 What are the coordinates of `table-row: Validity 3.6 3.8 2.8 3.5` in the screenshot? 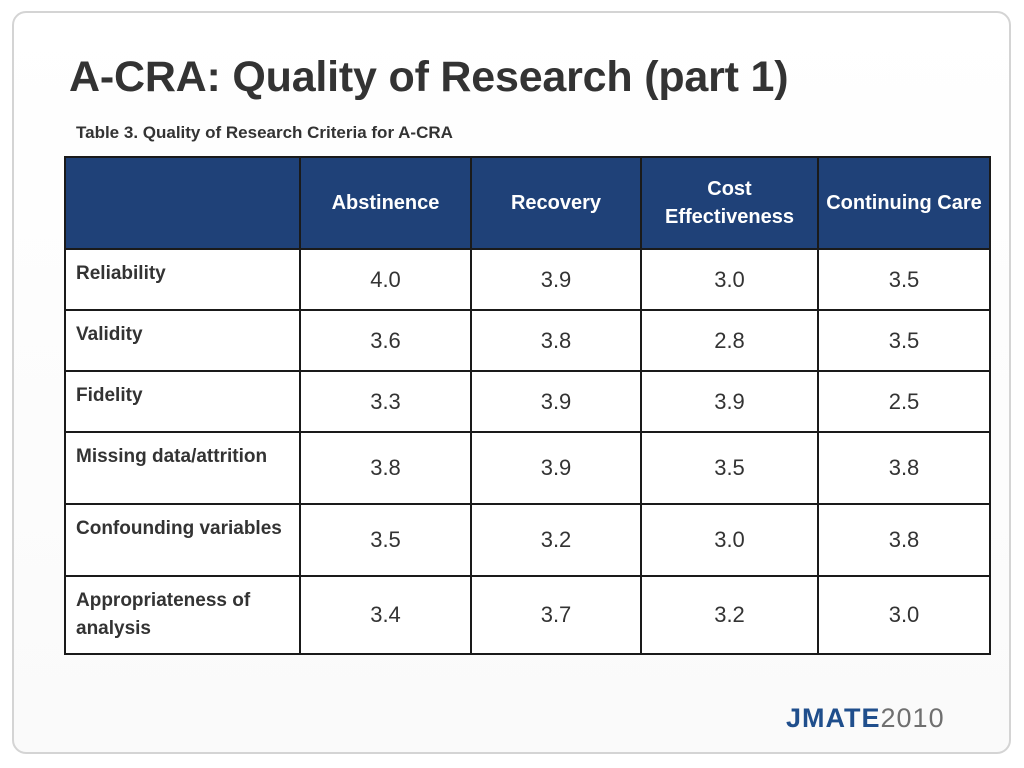 It's located at (527, 340).